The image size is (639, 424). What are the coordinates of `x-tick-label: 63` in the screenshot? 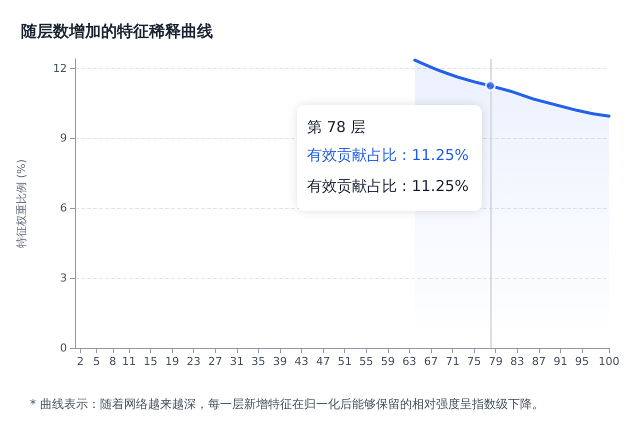 It's located at (409, 361).